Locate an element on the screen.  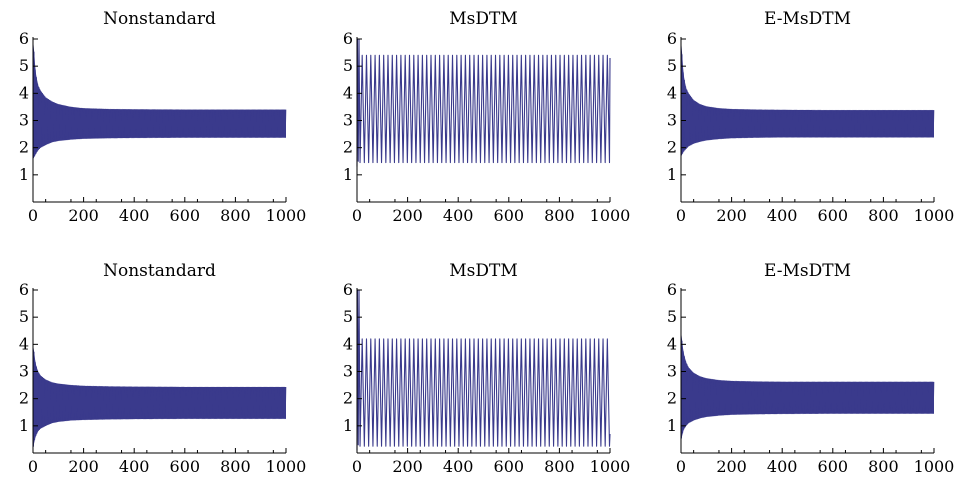
chart-panel-4: Nonstandard 1 2 3 4 5 6 0 200 400 600 800 1000 is located at coordinates (163, 368).